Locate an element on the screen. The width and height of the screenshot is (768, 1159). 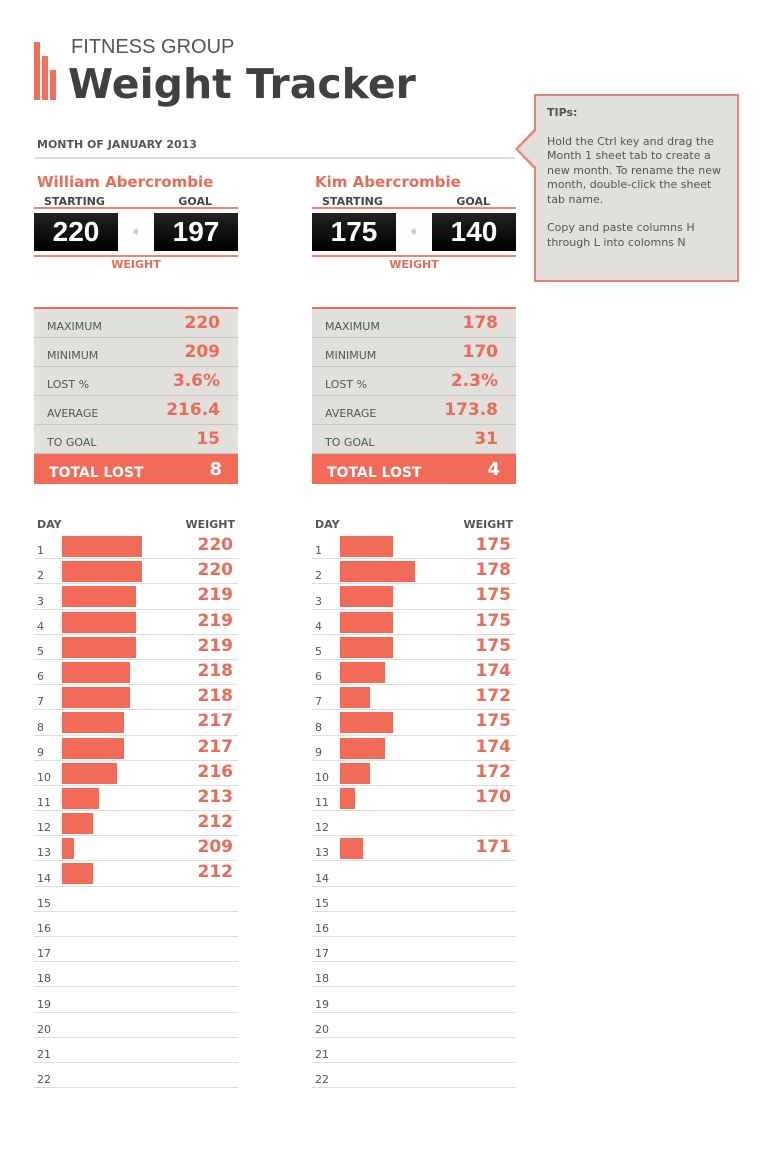
stat-minimum: MINIMUM 170 is located at coordinates (414, 352).